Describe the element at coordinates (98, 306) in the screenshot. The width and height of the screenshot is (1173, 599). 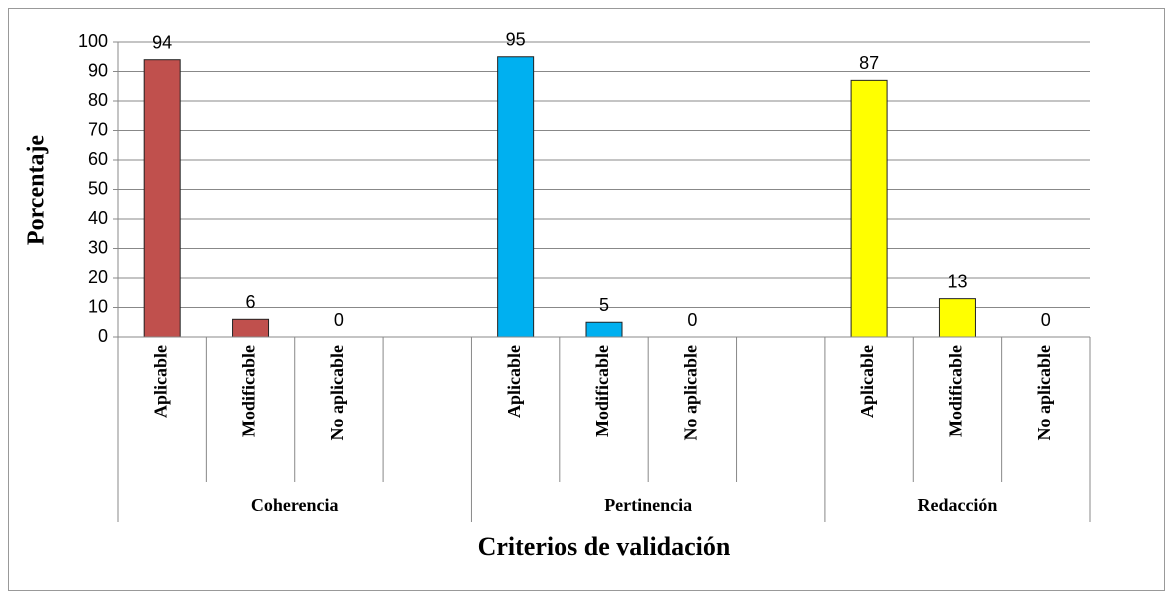
I see `y-tick-label: 10` at that location.